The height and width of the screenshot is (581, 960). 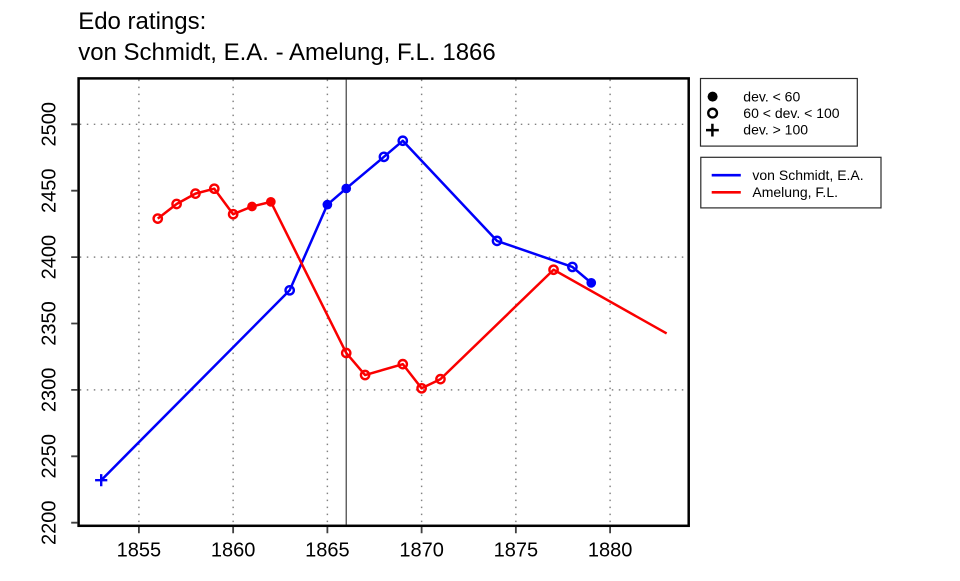 What do you see at coordinates (287, 52) in the screenshot?
I see `svg-text:von Schmidt, E.A. - Amelung, F: von Schmidt, E.A. - Amelung, F.L. 1866` at bounding box center [287, 52].